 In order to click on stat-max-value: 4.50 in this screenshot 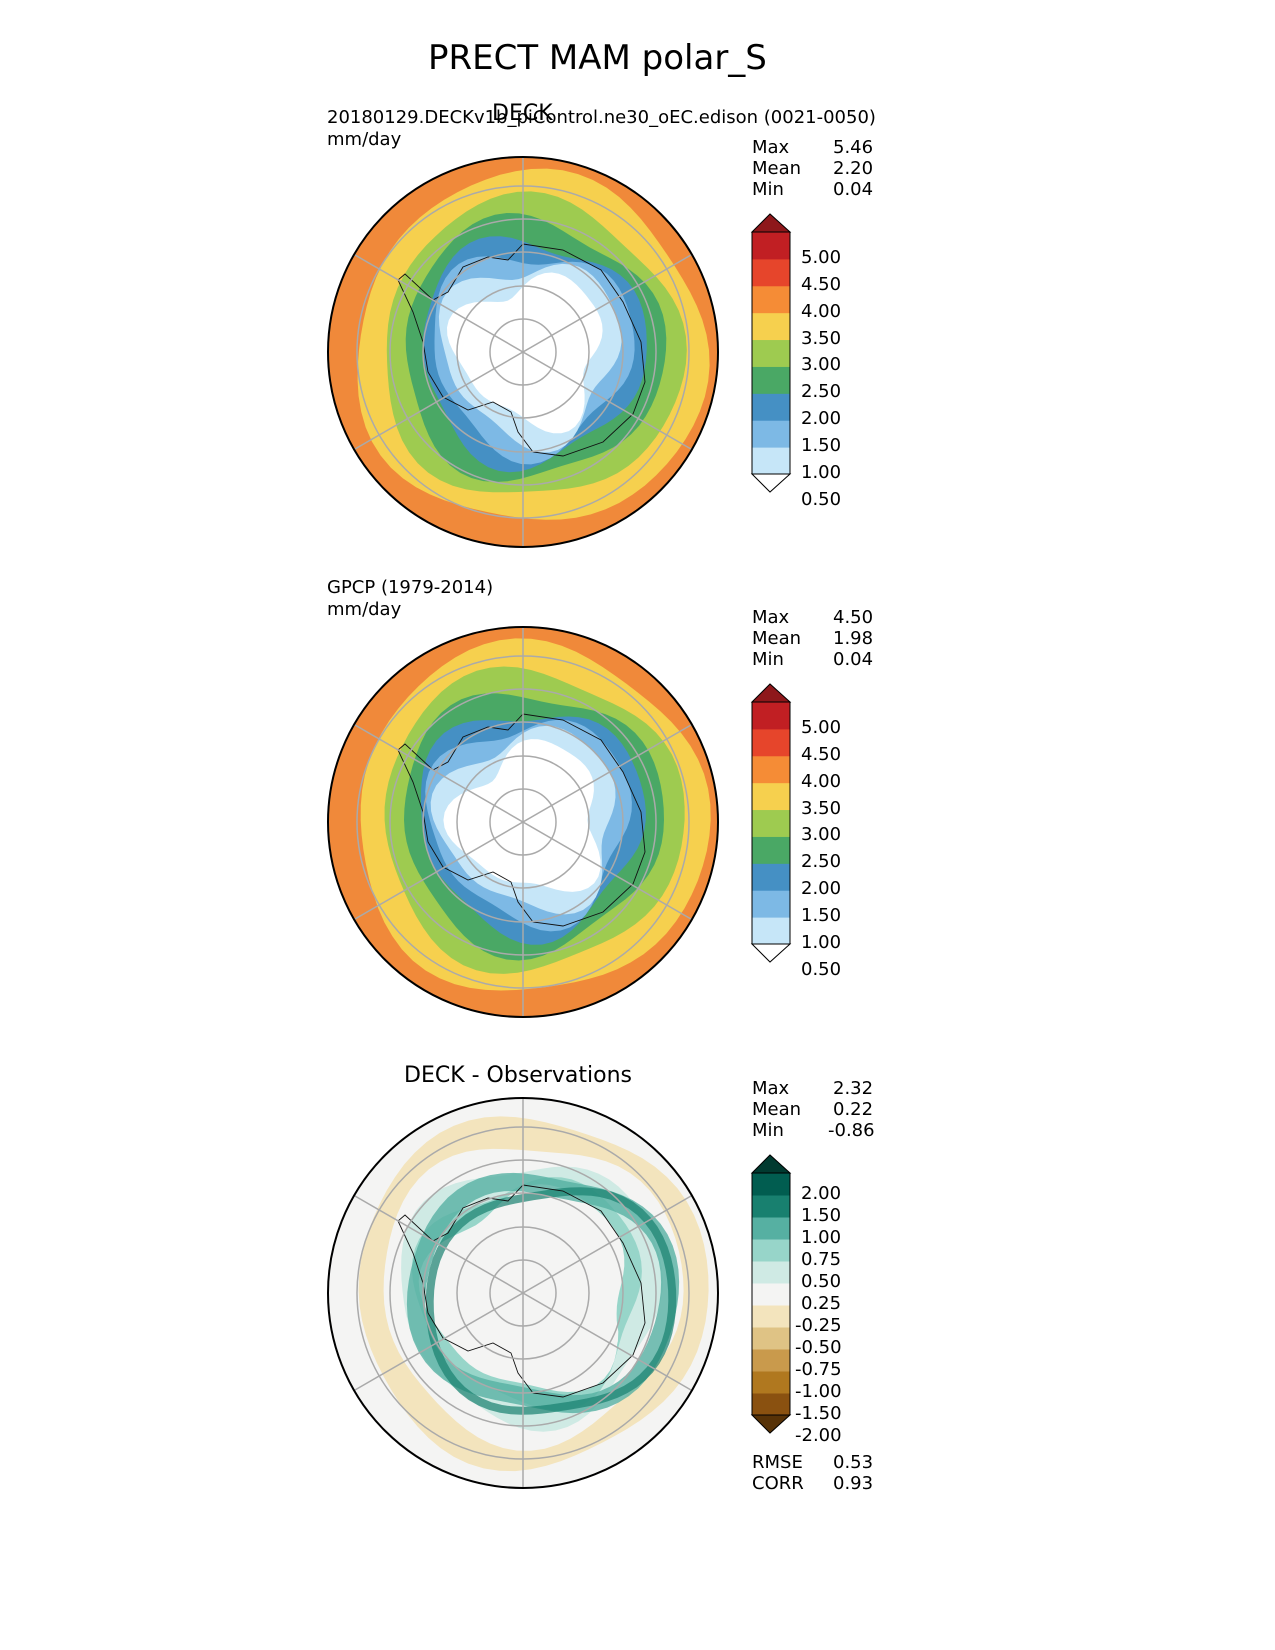, I will do `click(853, 617)`.